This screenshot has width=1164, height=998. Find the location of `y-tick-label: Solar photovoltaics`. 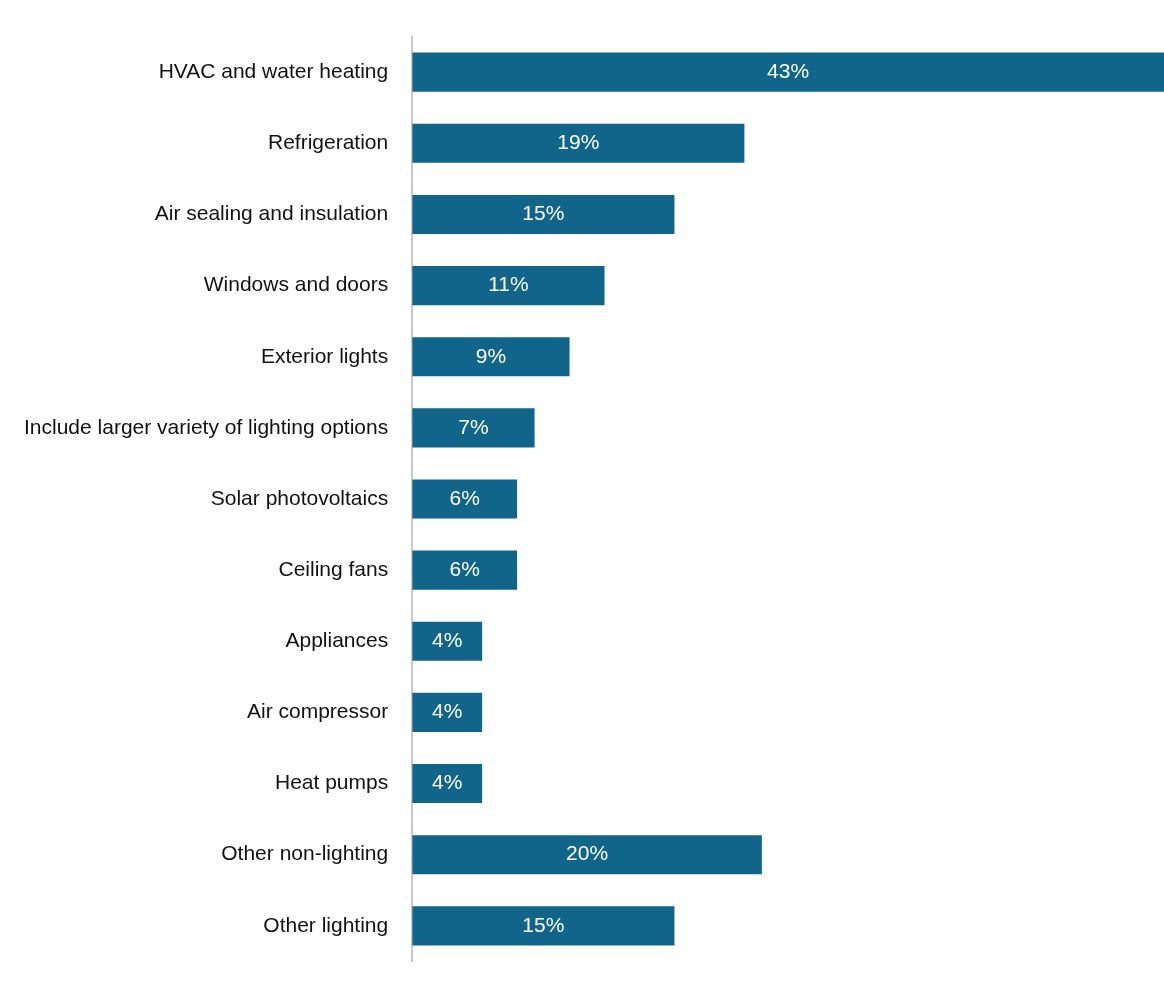

y-tick-label: Solar photovoltaics is located at coordinates (299, 497).